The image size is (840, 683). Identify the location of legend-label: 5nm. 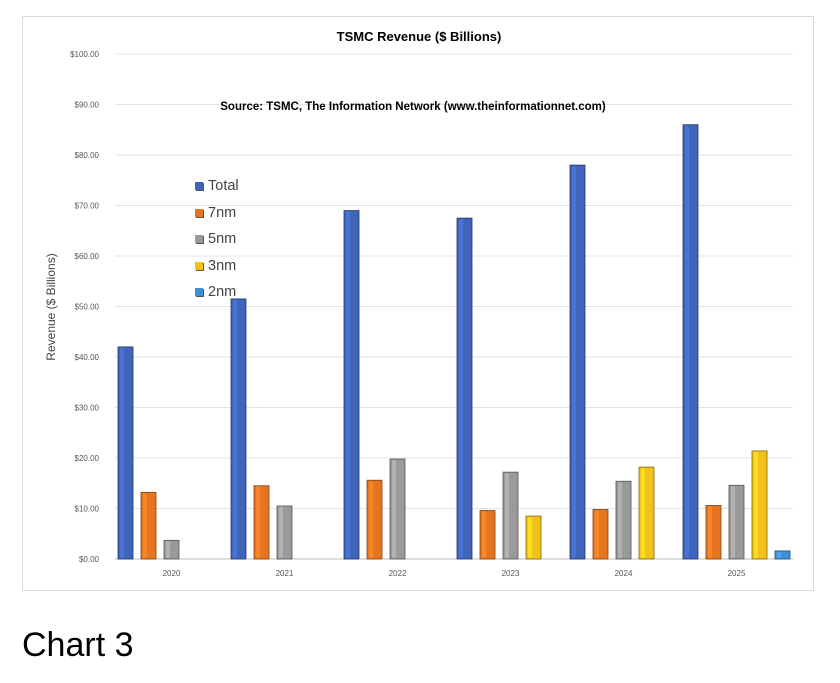
(222, 239).